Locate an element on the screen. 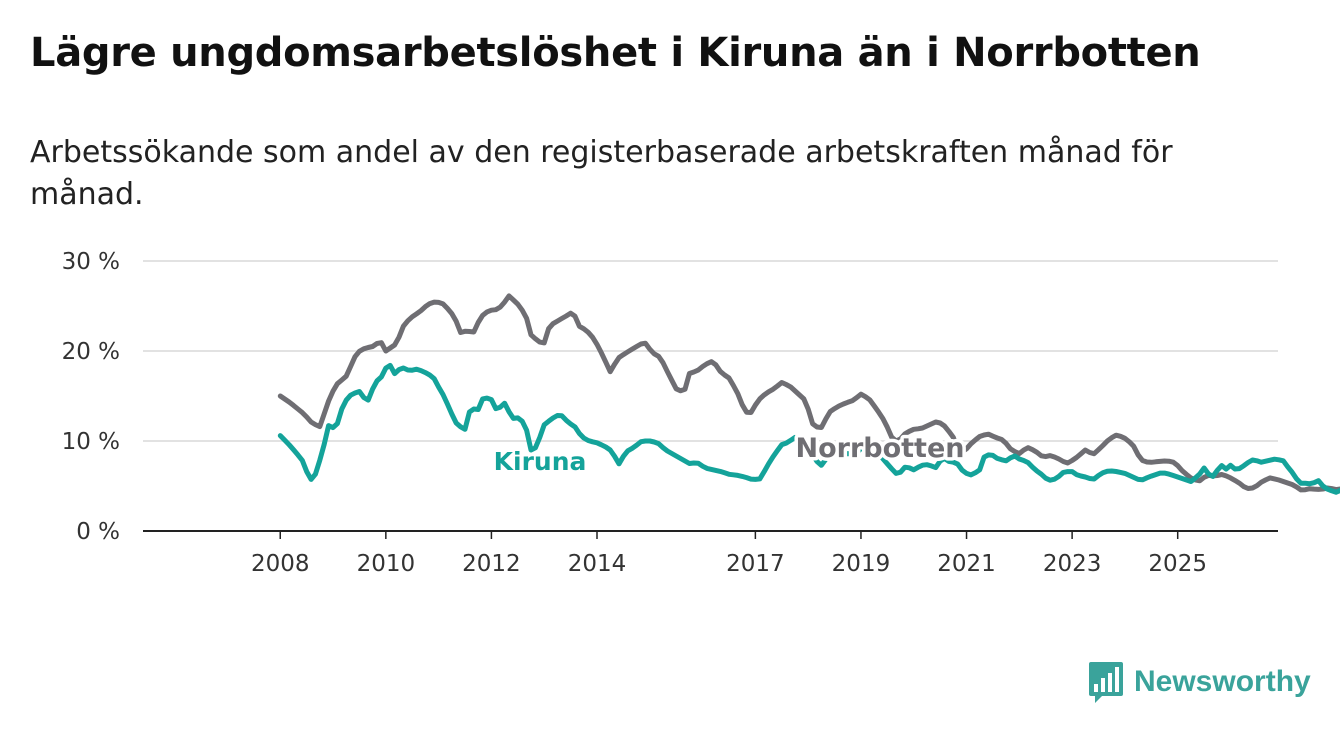 This screenshot has width=1340, height=734. kiruna-series-label: Kiruna is located at coordinates (540, 461).